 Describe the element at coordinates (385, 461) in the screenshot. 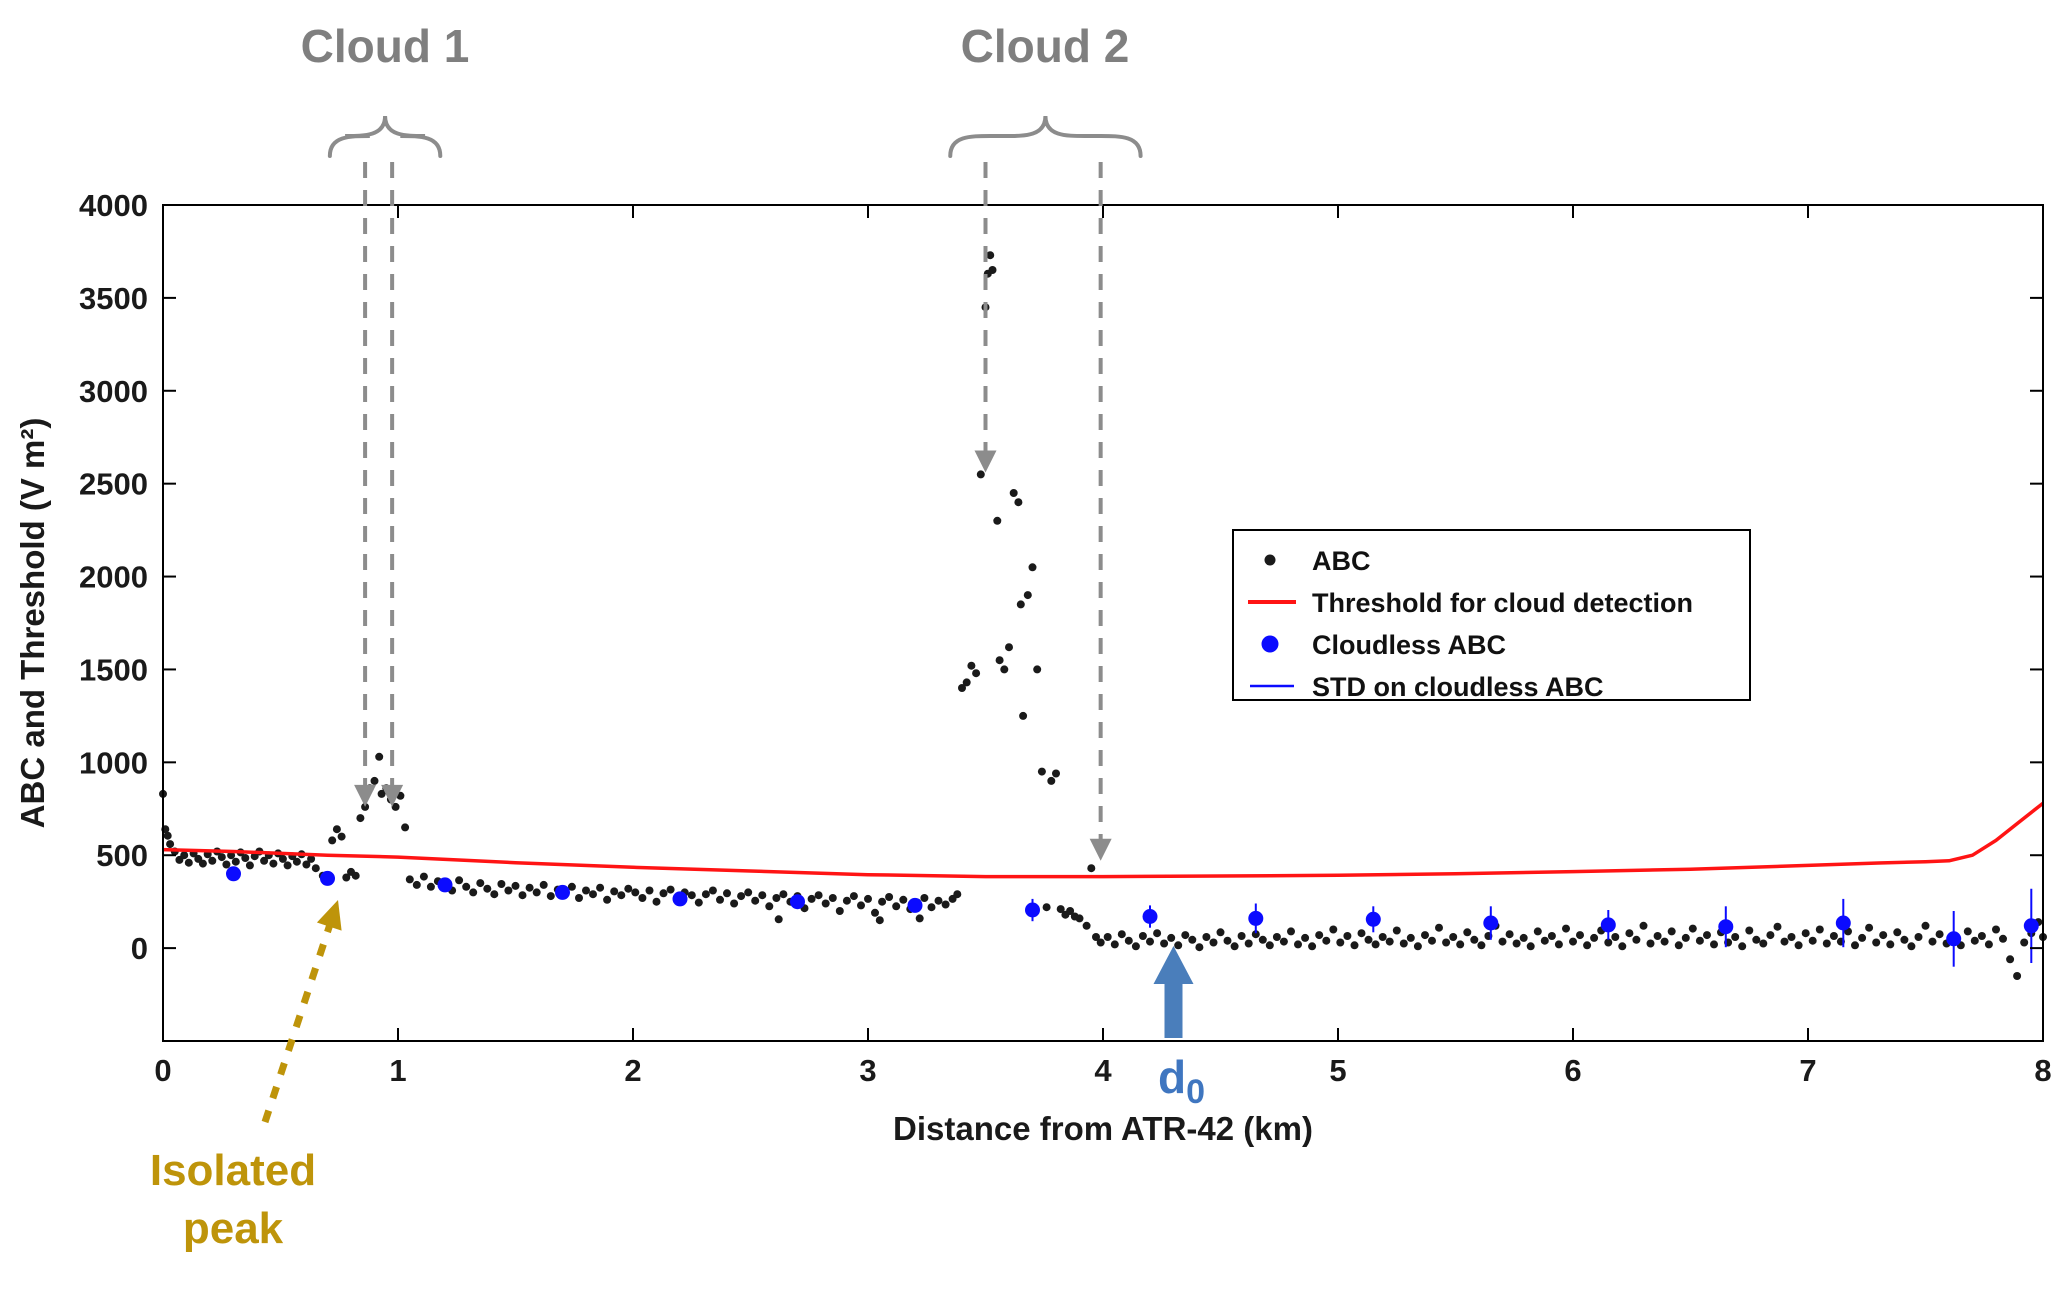

I see `cloud1-annotation` at that location.